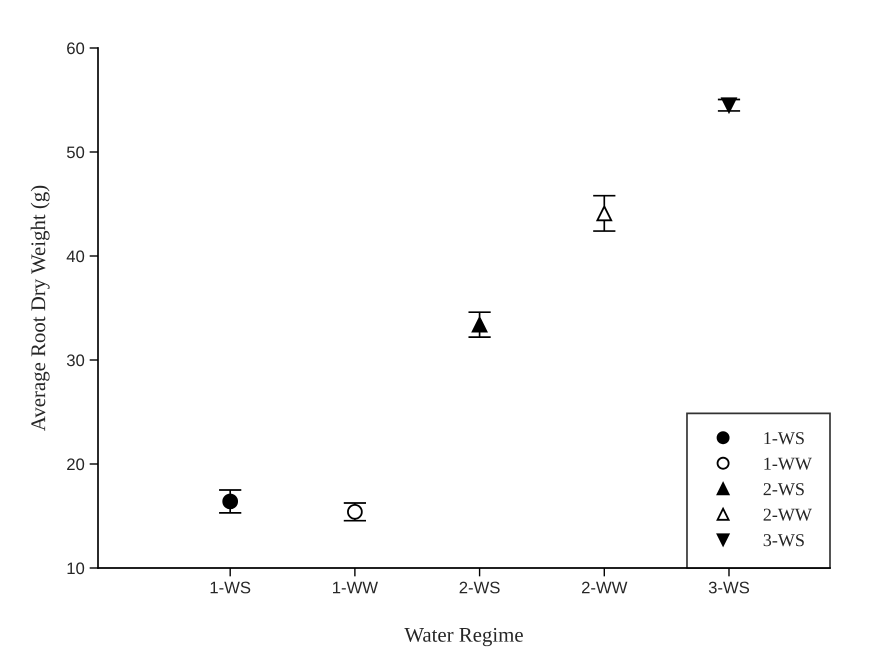 The image size is (880, 660). I want to click on x-tick-label: 1-WW, so click(355, 588).